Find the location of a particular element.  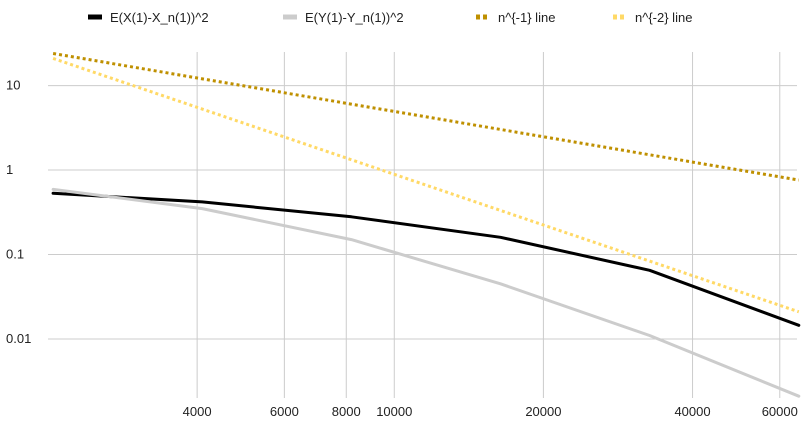

x-tick-label: 20000 is located at coordinates (543, 411).